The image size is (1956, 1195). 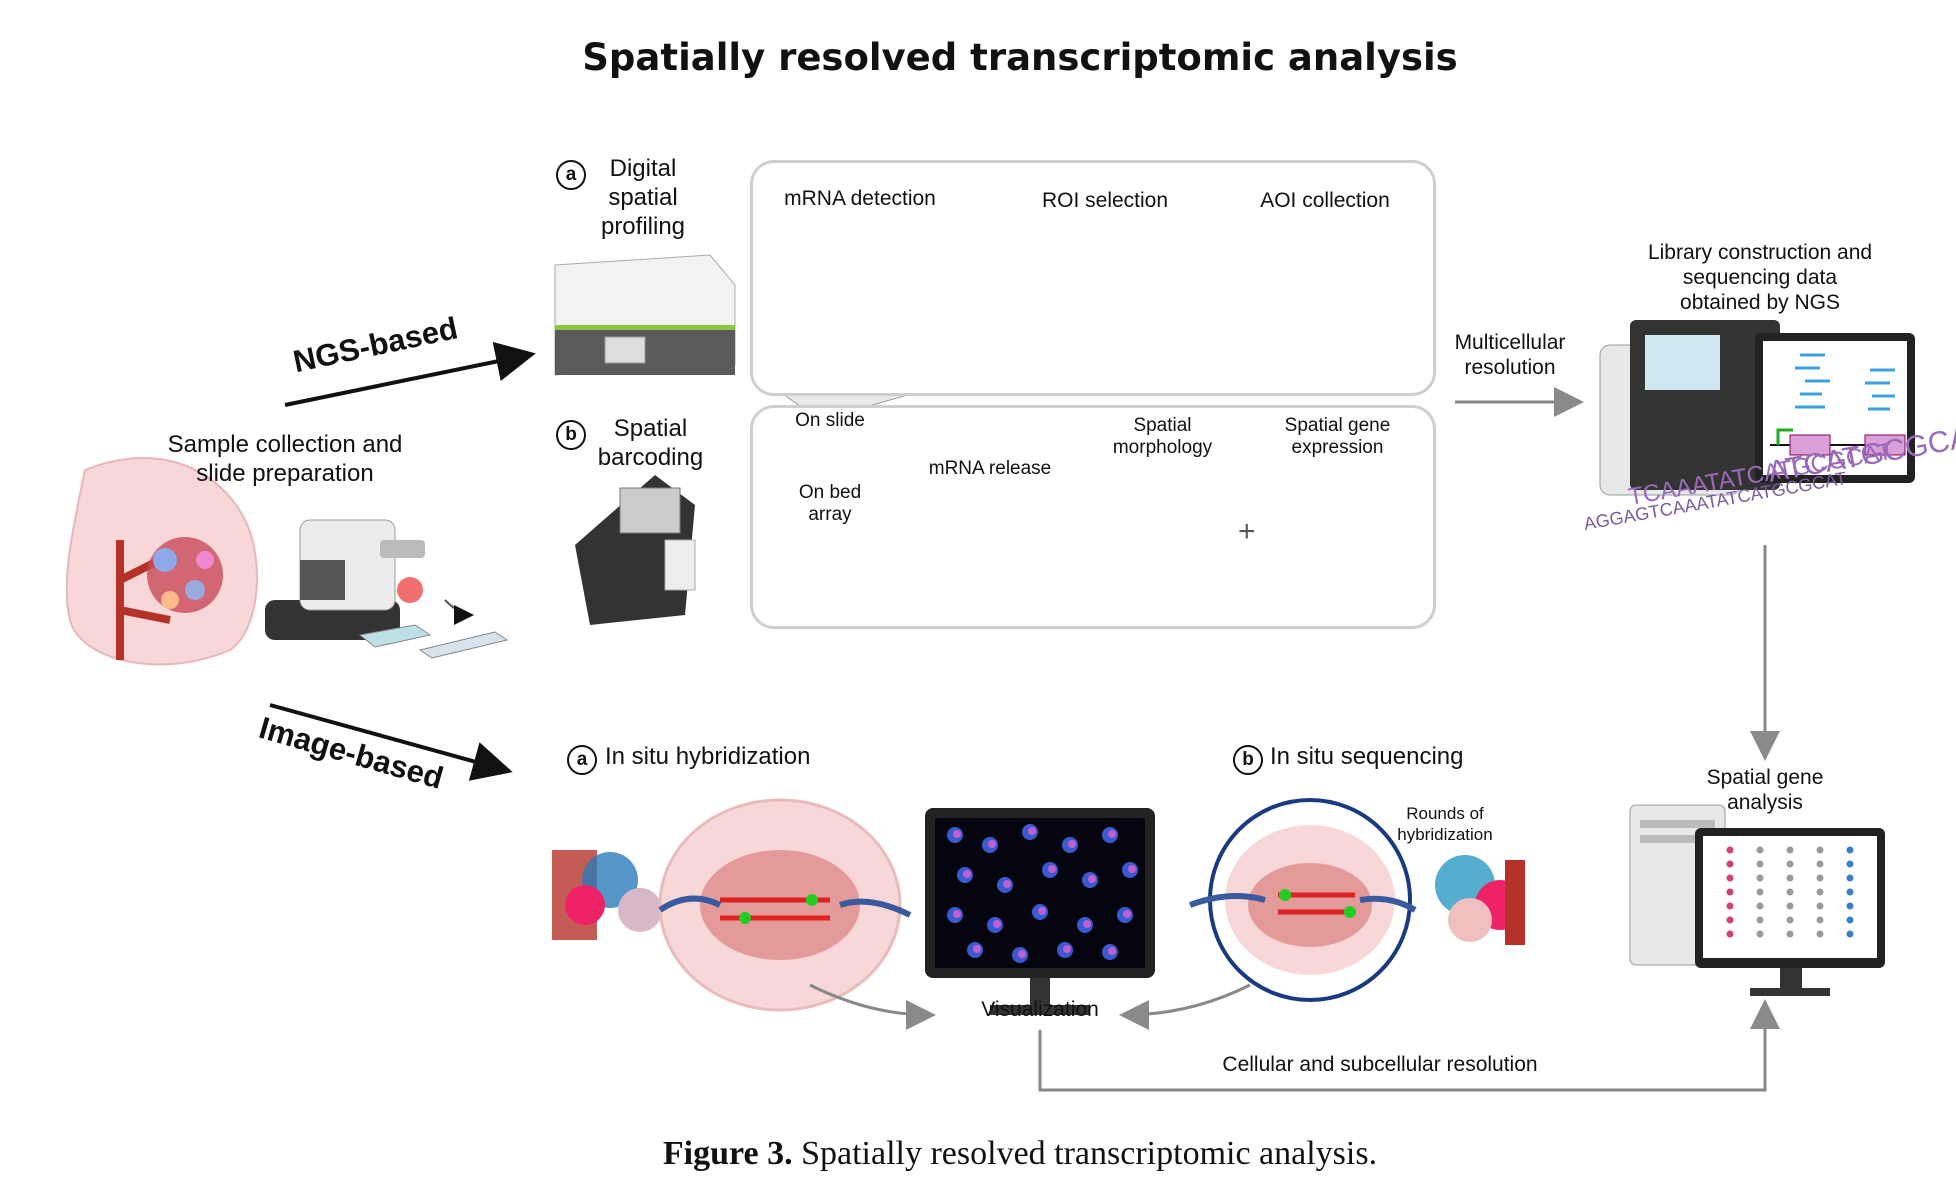 I want to click on barcoding-instrument-icon, so click(x=635, y=550).